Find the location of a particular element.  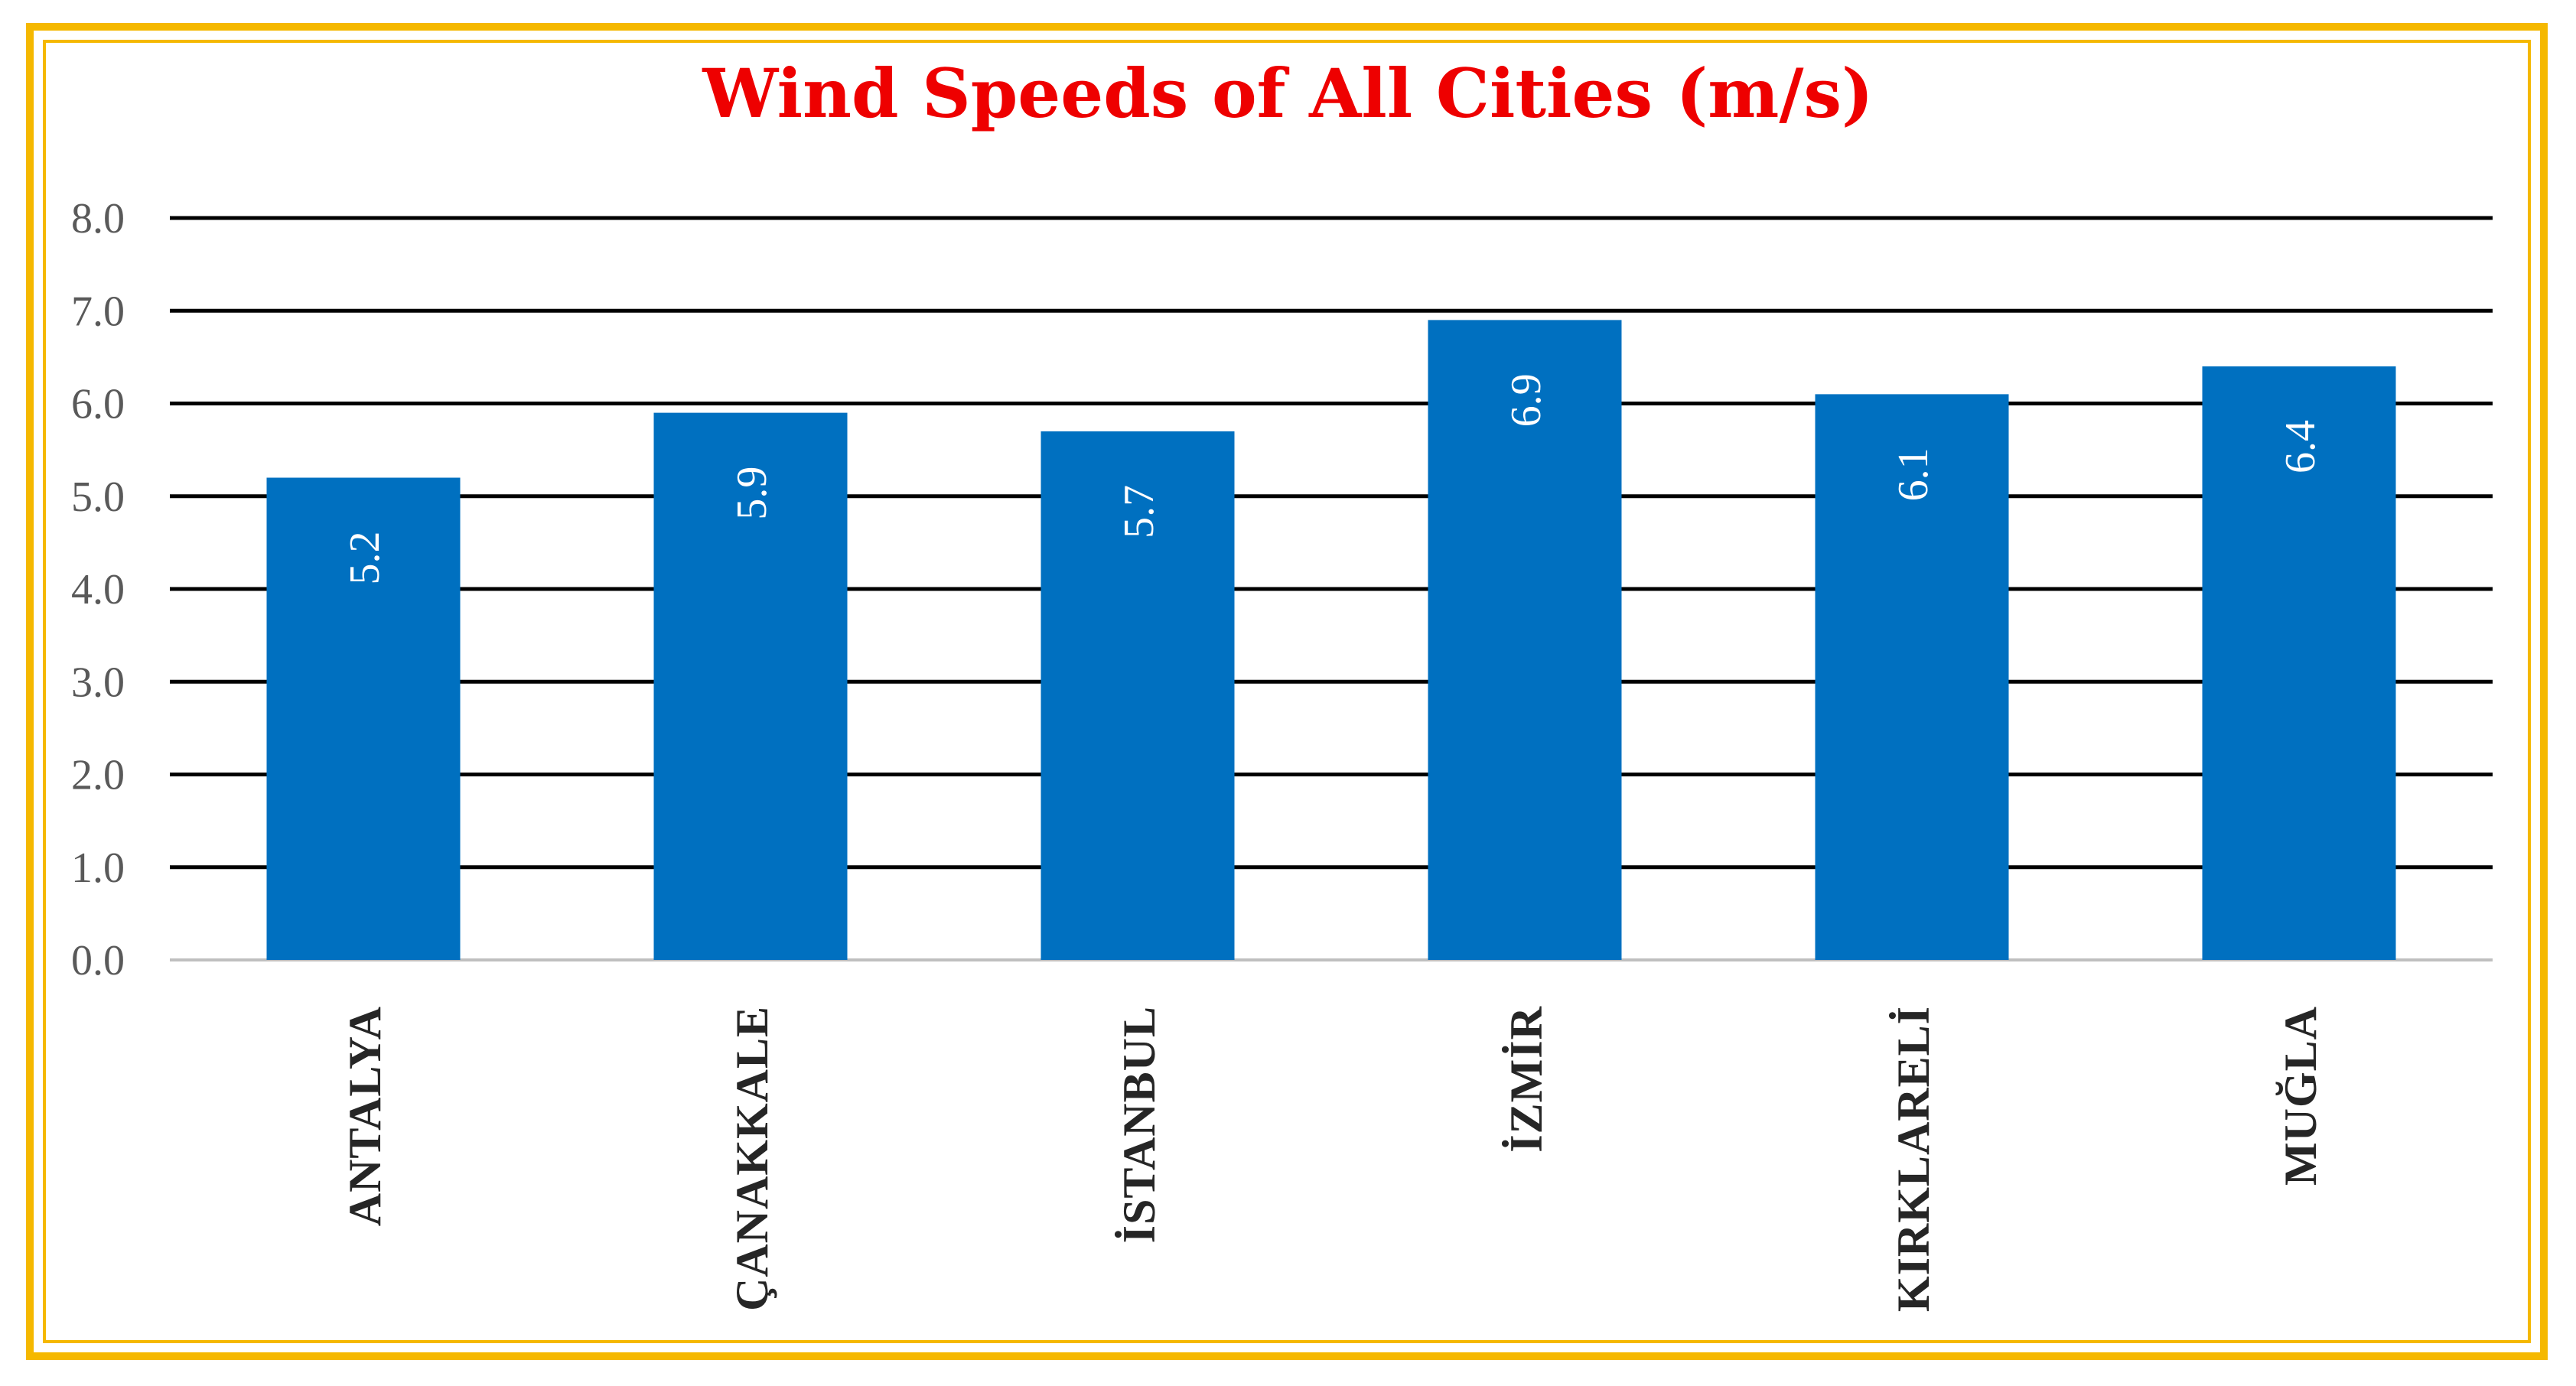

y-tick-label: 2.0 is located at coordinates (98, 775).